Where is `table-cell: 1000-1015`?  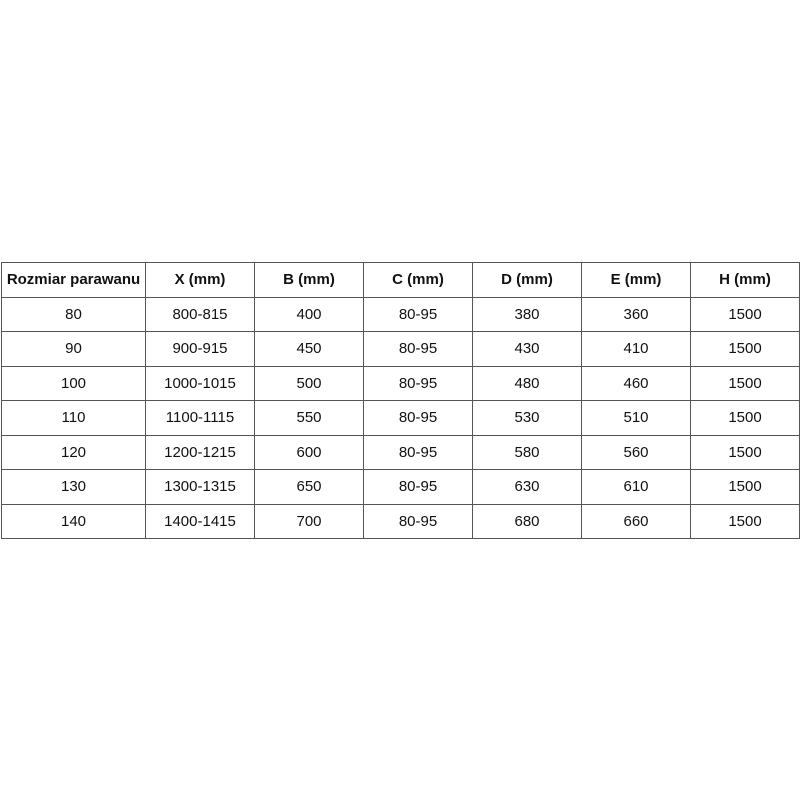
table-cell: 1000-1015 is located at coordinates (200, 383).